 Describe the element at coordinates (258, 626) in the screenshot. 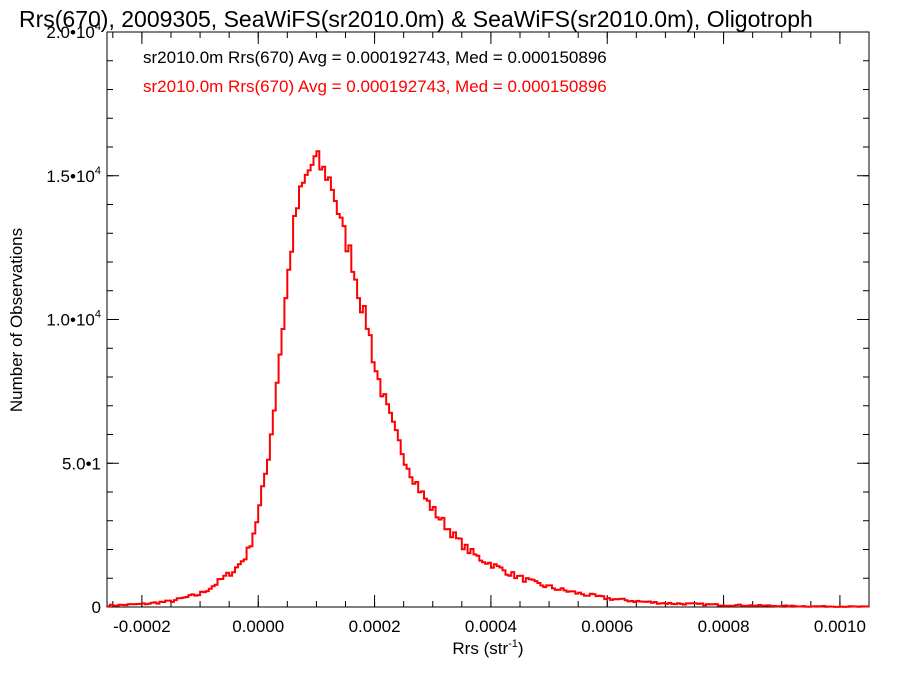

I see `x-tick-label: 0.0000` at that location.